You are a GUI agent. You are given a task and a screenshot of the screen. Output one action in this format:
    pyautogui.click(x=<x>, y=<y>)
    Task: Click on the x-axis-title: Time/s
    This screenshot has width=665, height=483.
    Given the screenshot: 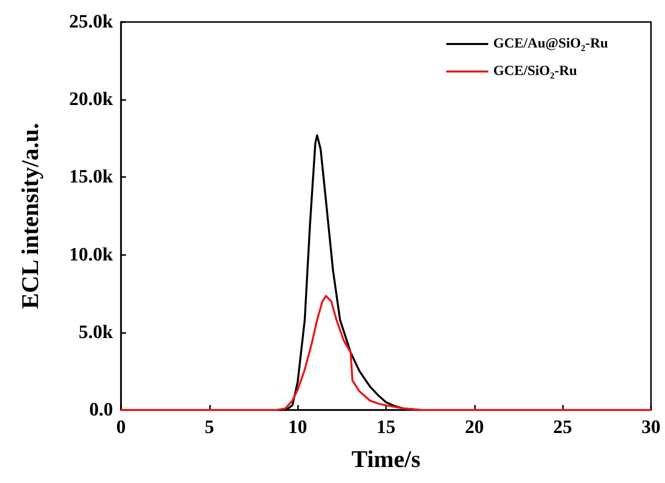 What is the action you would take?
    pyautogui.click(x=386, y=460)
    